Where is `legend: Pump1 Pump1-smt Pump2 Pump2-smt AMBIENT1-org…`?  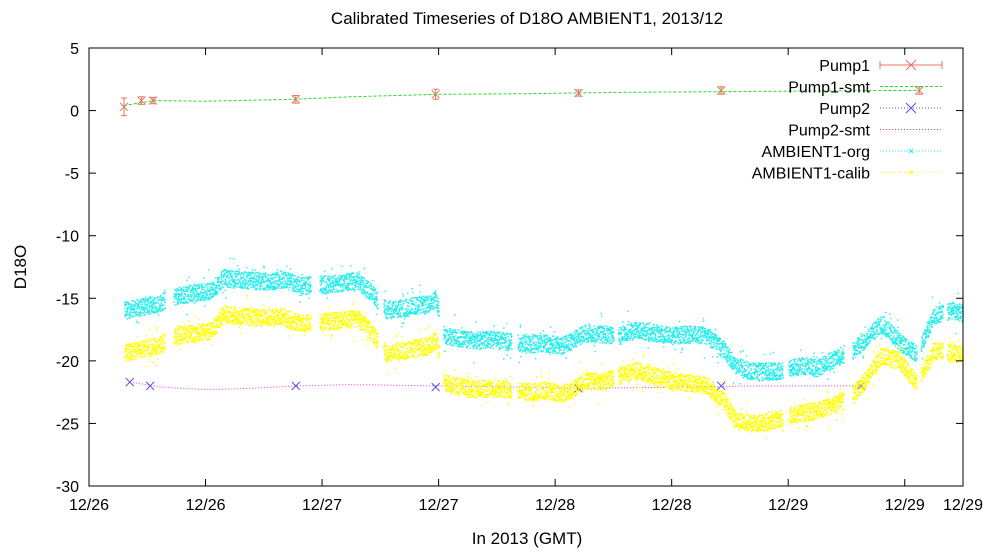 legend: Pump1 Pump1-smt Pump2 Pump2-smt AMBIENT1-org… is located at coordinates (847, 120).